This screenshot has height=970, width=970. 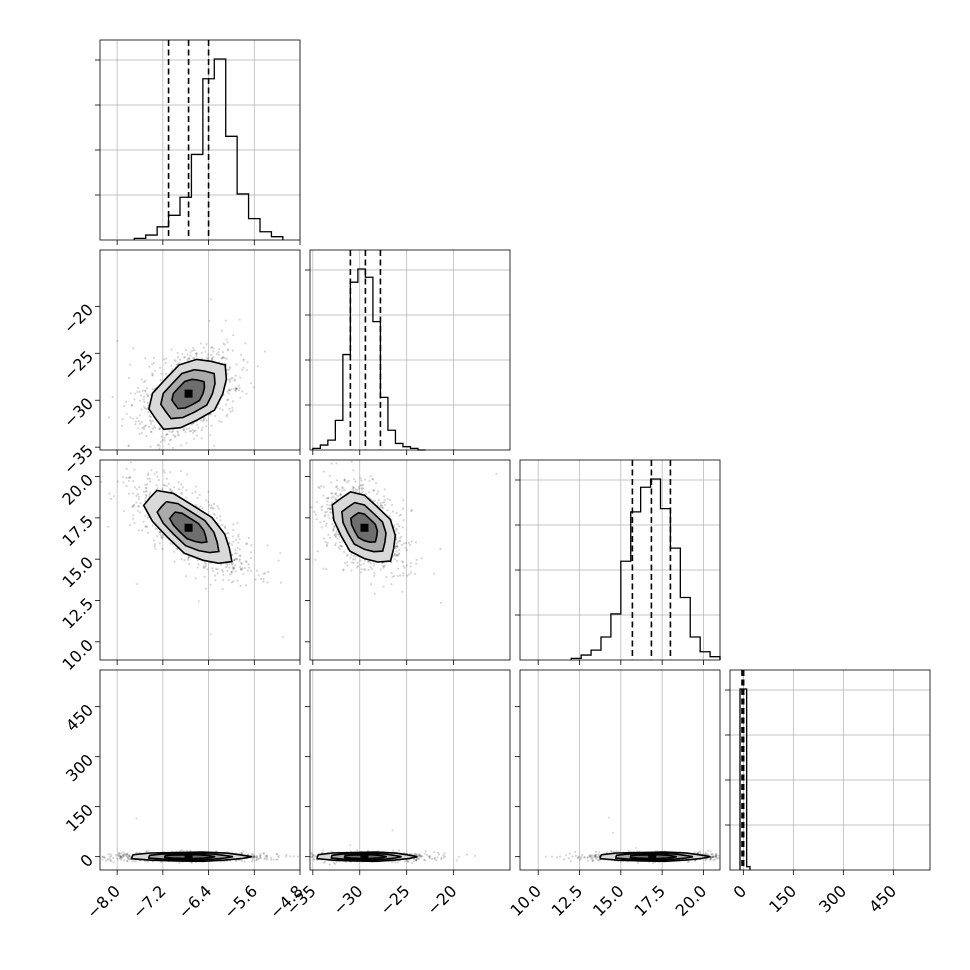 What do you see at coordinates (191, 856) in the screenshot?
I see `contour-middle` at bounding box center [191, 856].